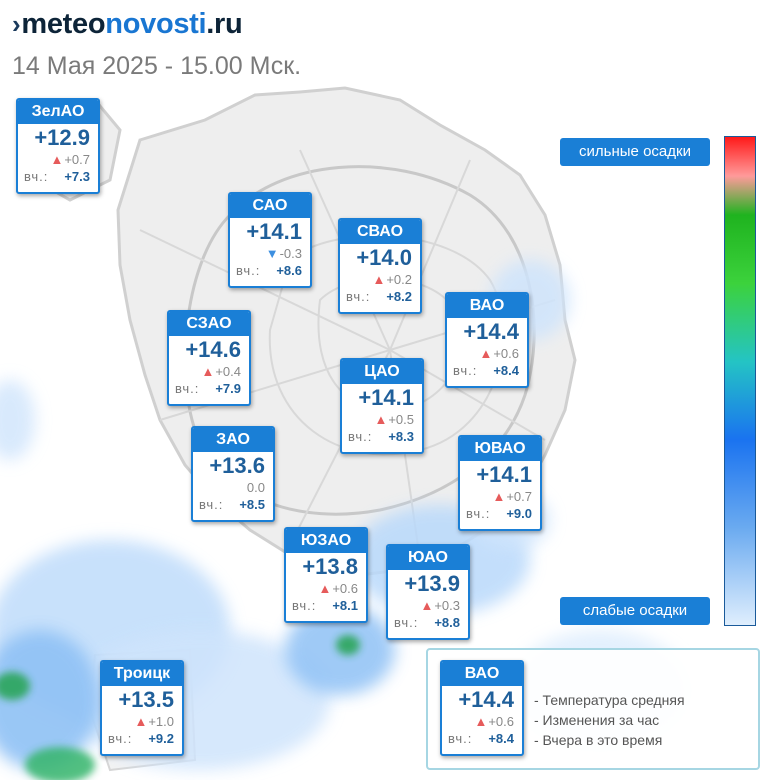 The width and height of the screenshot is (780, 780). What do you see at coordinates (208, 388) in the screenshot?
I see `yesterday-temperature: вч.: +7.9` at bounding box center [208, 388].